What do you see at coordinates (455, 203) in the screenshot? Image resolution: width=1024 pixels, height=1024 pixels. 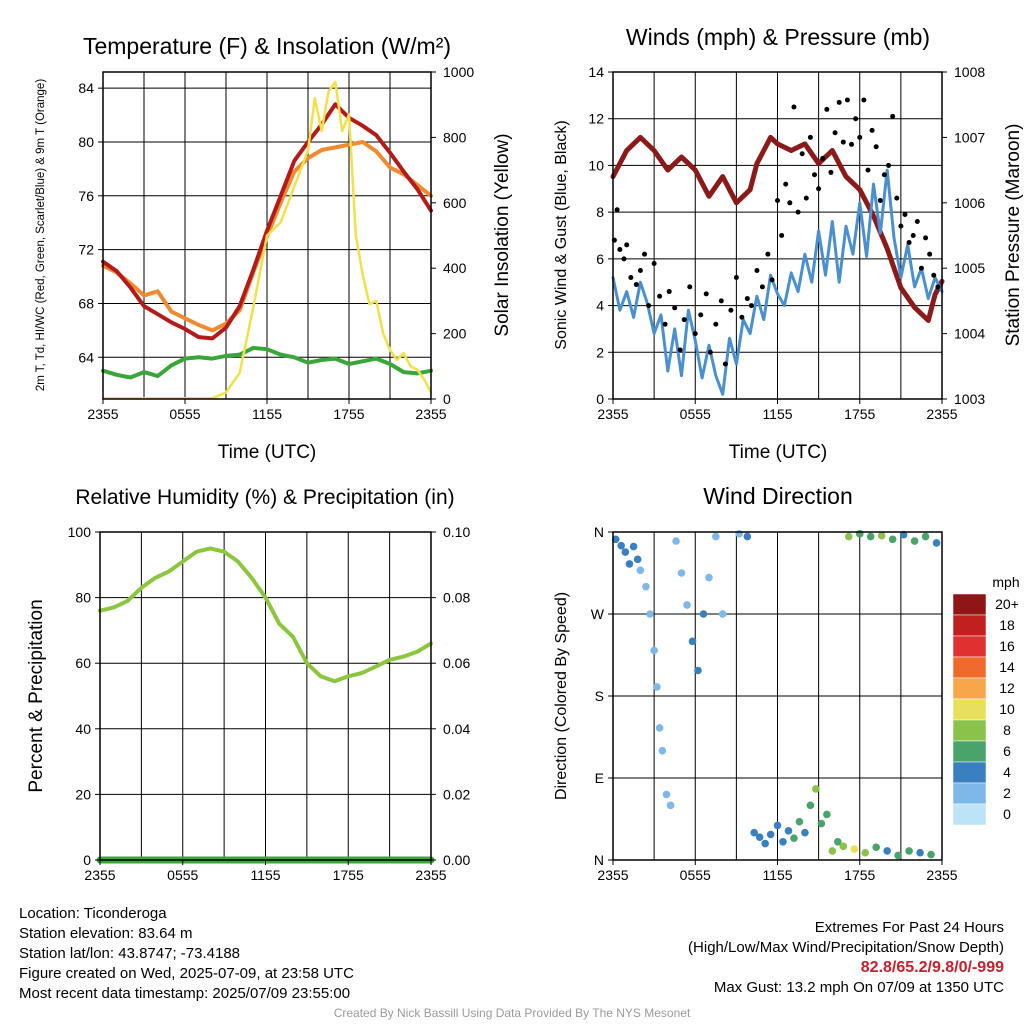 I see `y-right-tick-label: 600` at bounding box center [455, 203].